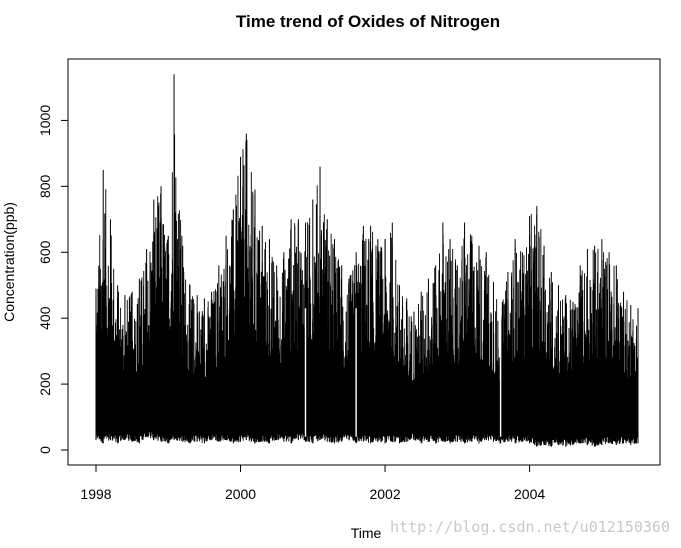  What do you see at coordinates (45, 318) in the screenshot?
I see `y-tick-label: 400` at bounding box center [45, 318].